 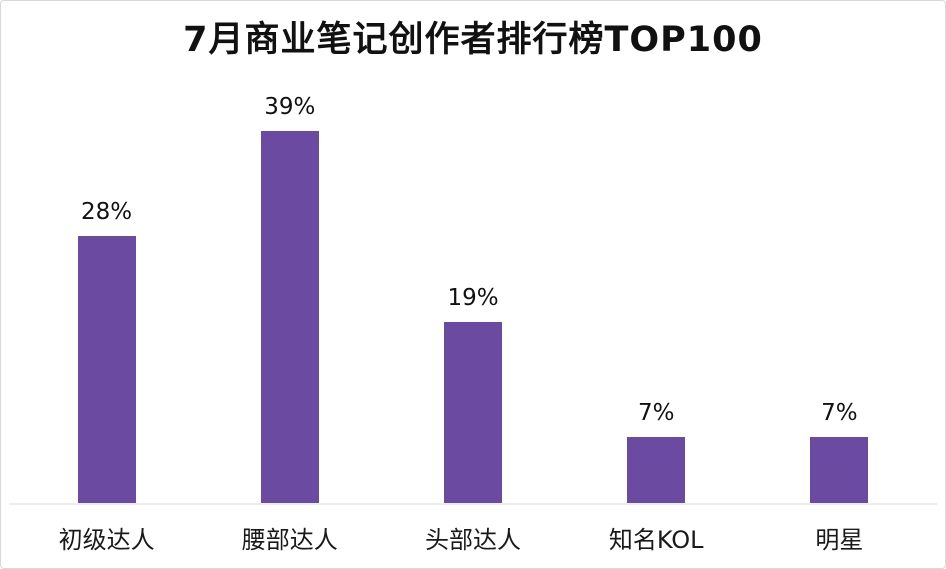 I want to click on bar-head-daren, so click(x=473, y=413).